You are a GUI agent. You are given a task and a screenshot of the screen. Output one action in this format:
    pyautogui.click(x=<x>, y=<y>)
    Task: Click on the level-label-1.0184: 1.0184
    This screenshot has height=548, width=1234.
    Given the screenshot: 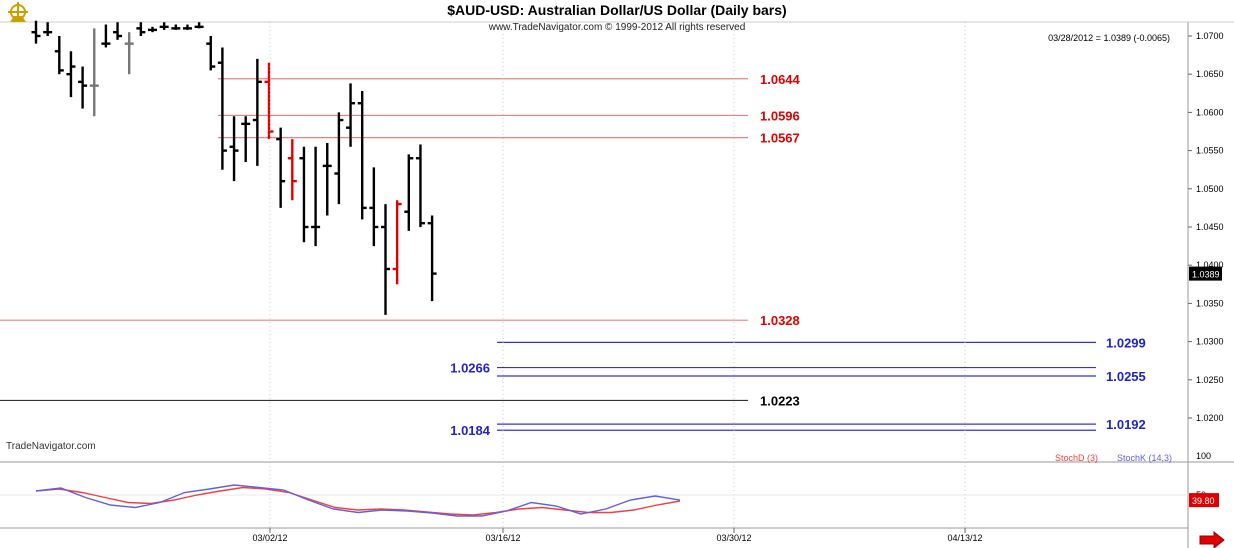 What is the action you would take?
    pyautogui.click(x=470, y=430)
    